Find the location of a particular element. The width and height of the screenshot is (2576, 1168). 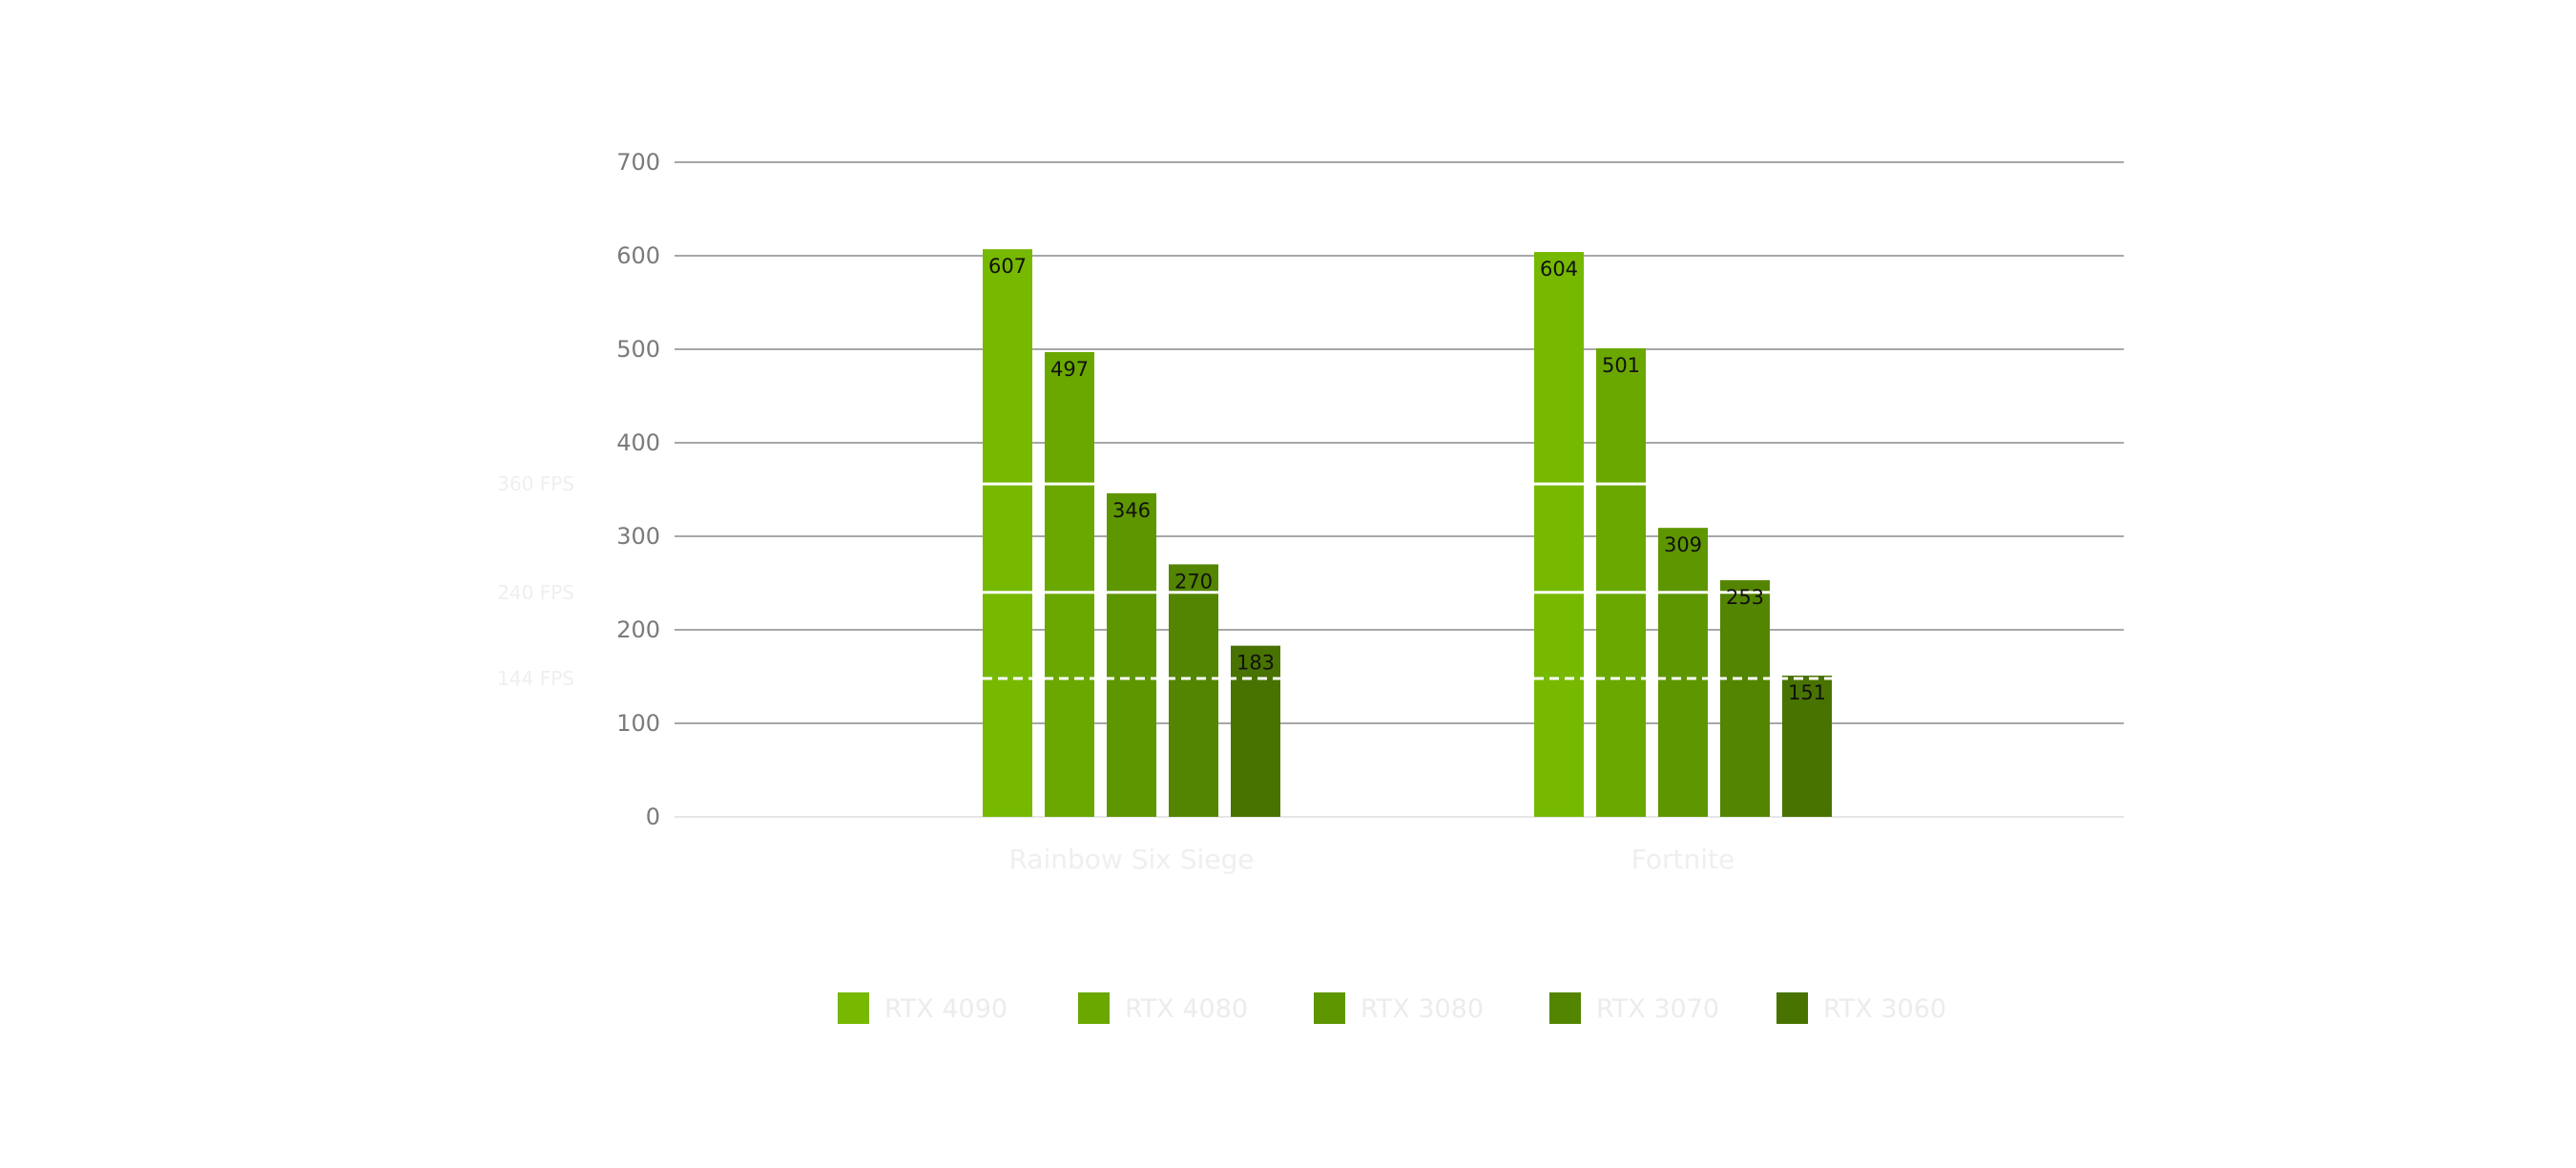

data-labels: 607 604 497 501 346 309 270 253 183 151 is located at coordinates (1407, 479).